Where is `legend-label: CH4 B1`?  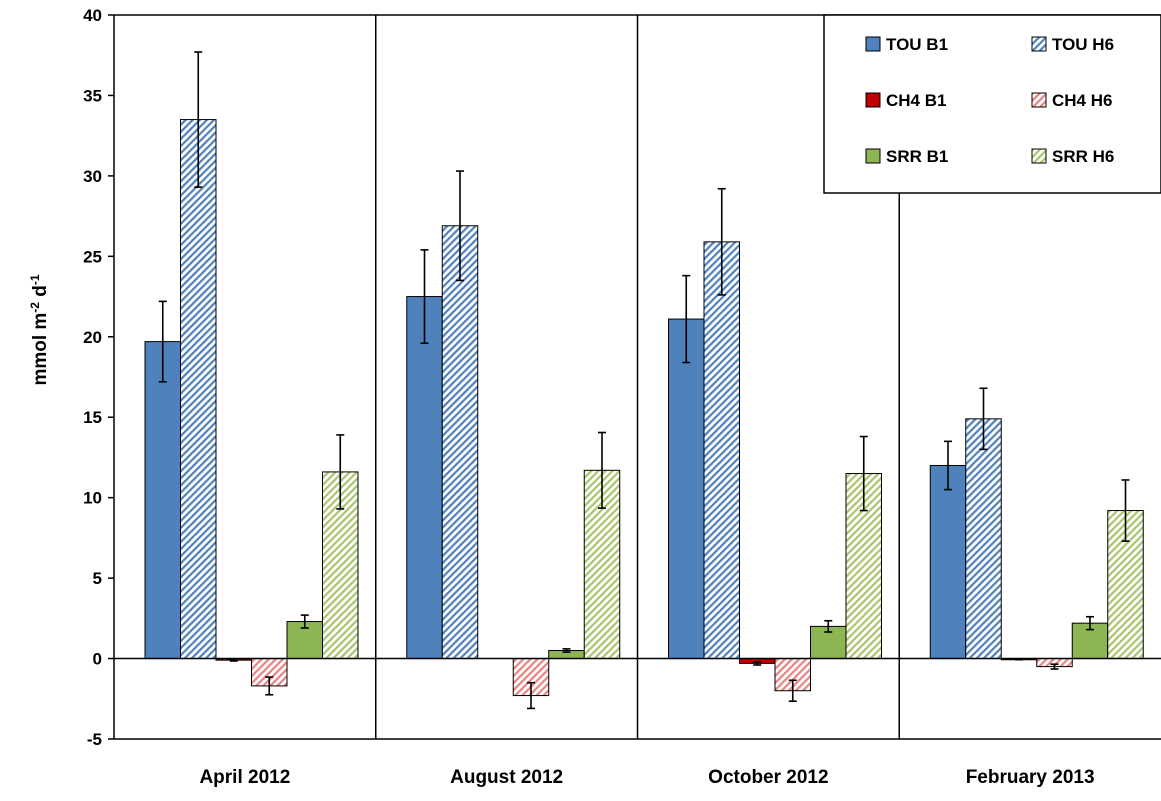 legend-label: CH4 B1 is located at coordinates (916, 100).